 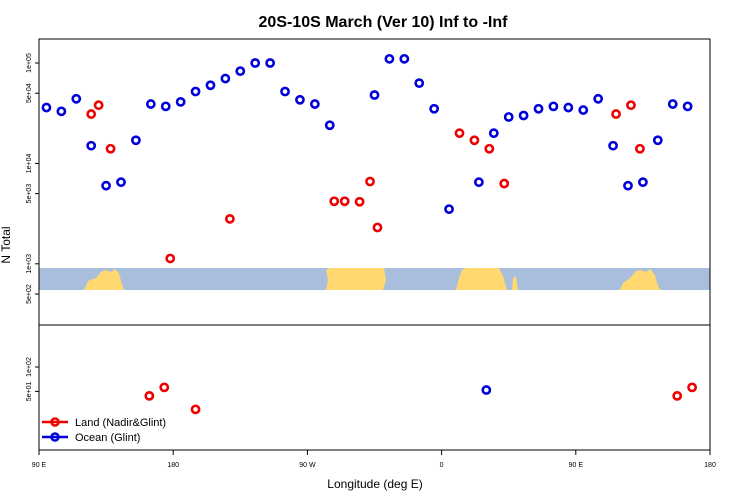 What do you see at coordinates (29, 93) in the screenshot?
I see `y-tick-label-4: 5e+04` at bounding box center [29, 93].